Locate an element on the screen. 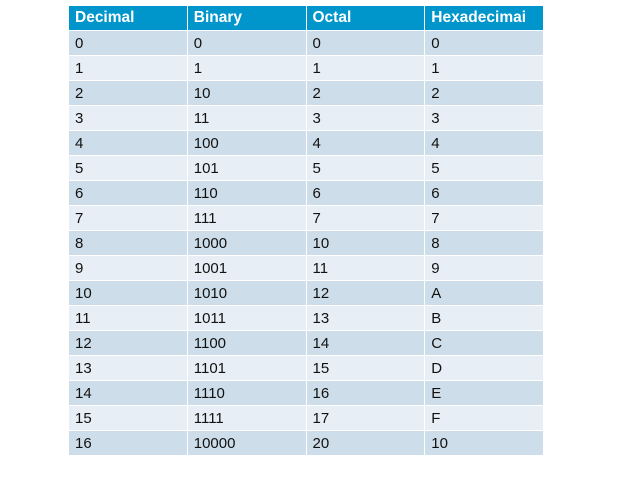 Image resolution: width=638 pixels, height=478 pixels. octal-cell: 17 is located at coordinates (365, 418).